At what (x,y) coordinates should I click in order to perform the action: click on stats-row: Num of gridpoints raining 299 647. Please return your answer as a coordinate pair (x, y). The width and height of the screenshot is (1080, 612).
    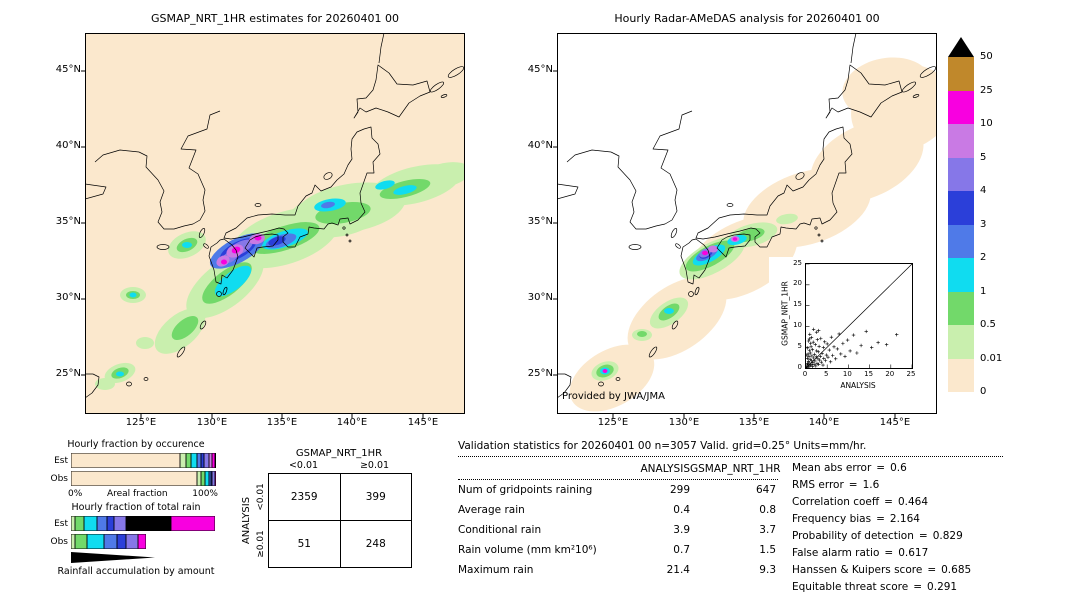
    Looking at the image, I should click on (617, 490).